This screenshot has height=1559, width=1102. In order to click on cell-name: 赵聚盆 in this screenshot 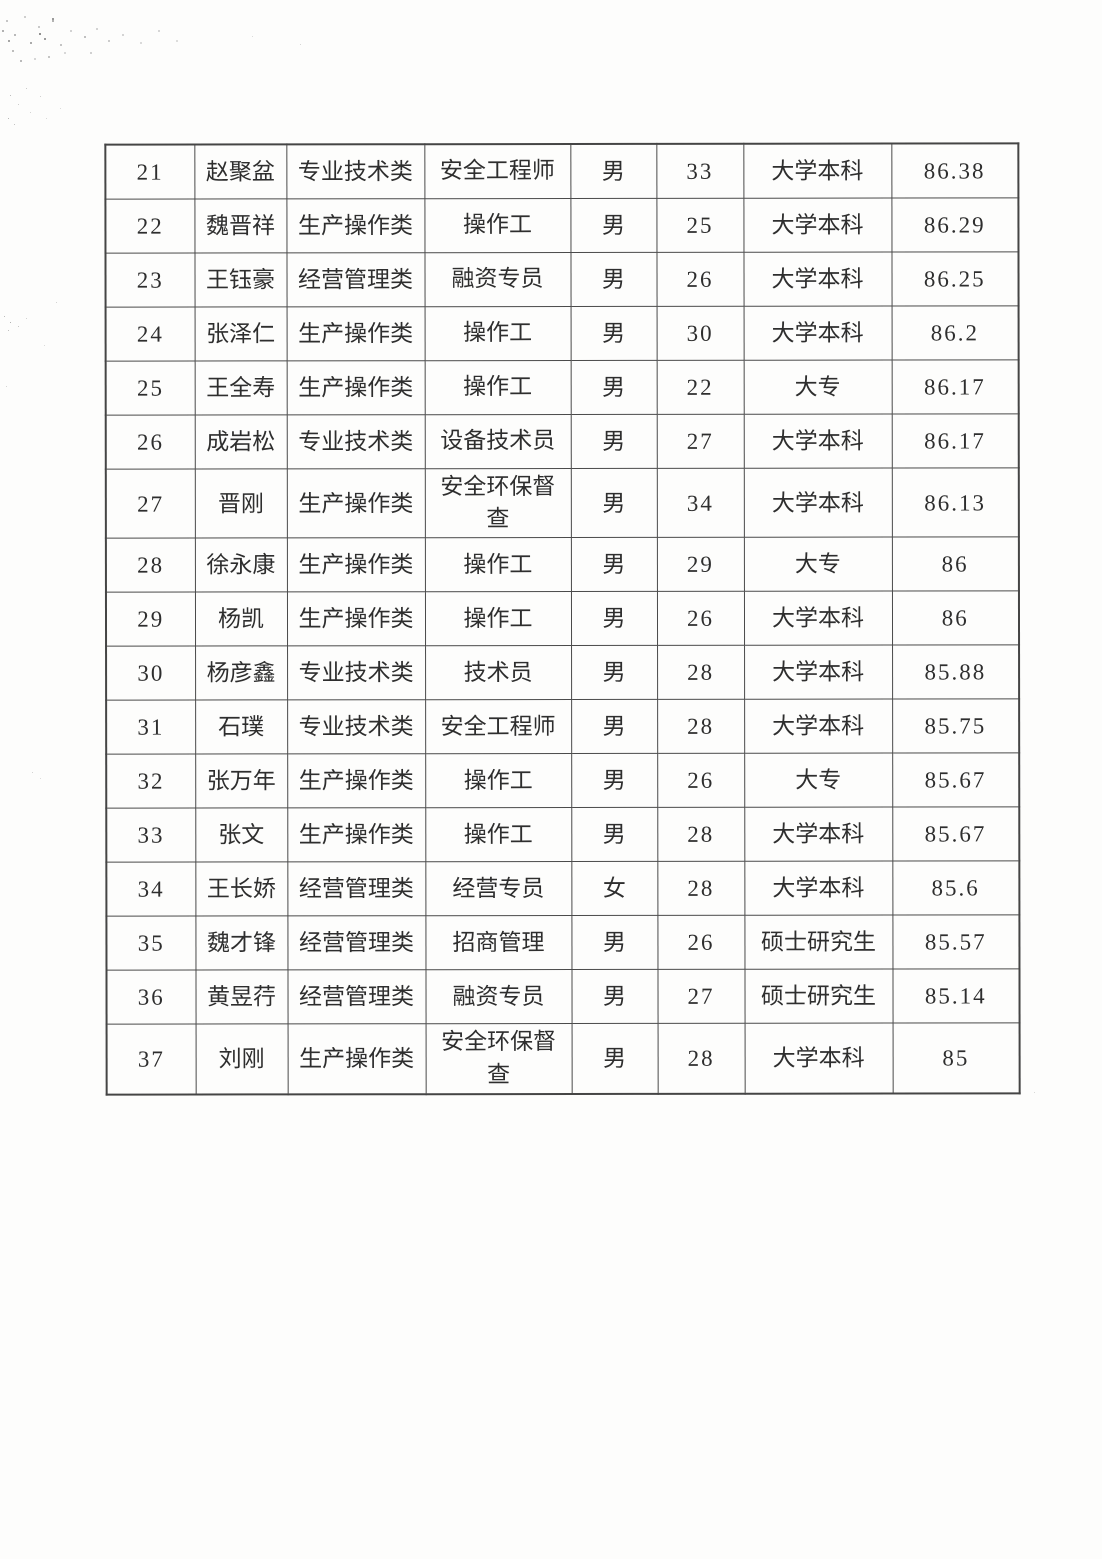, I will do `click(240, 172)`.